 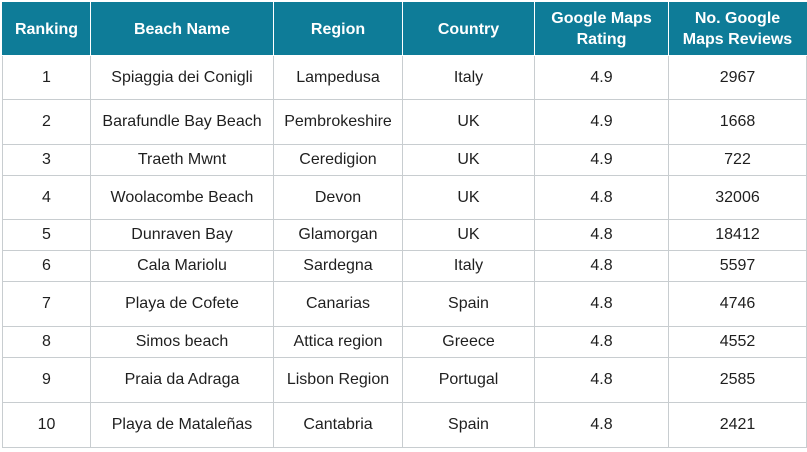 What do you see at coordinates (737, 342) in the screenshot?
I see `cell-reviews: 4552` at bounding box center [737, 342].